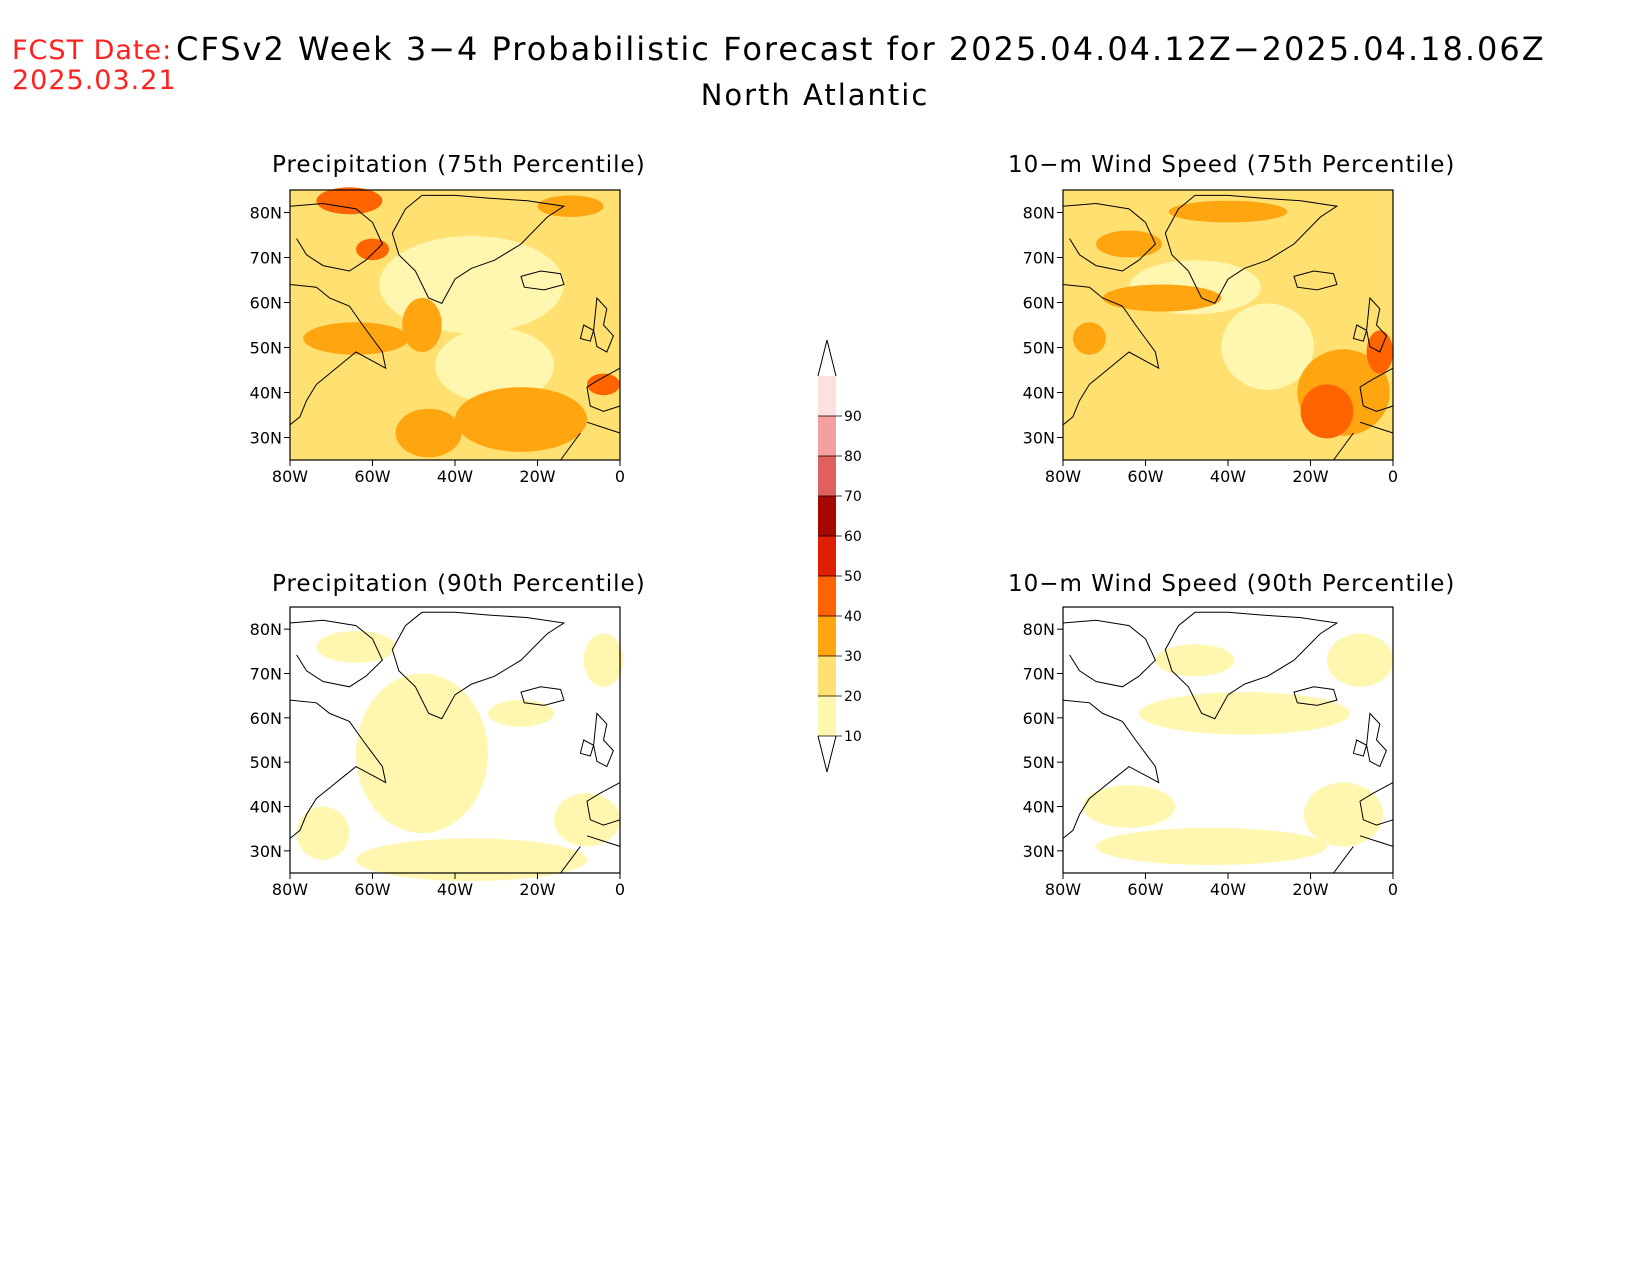 The image size is (1650, 1275). What do you see at coordinates (853, 697) in the screenshot?
I see `colorbar-label: 20` at bounding box center [853, 697].